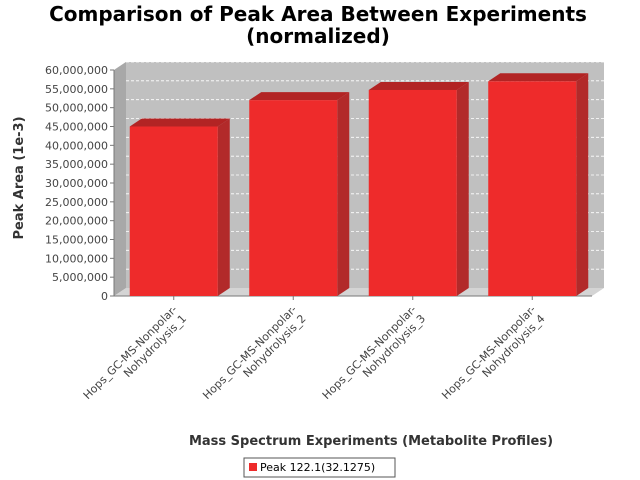  Describe the element at coordinates (76, 183) in the screenshot. I see `y-tick-label: 30,000,000` at that location.